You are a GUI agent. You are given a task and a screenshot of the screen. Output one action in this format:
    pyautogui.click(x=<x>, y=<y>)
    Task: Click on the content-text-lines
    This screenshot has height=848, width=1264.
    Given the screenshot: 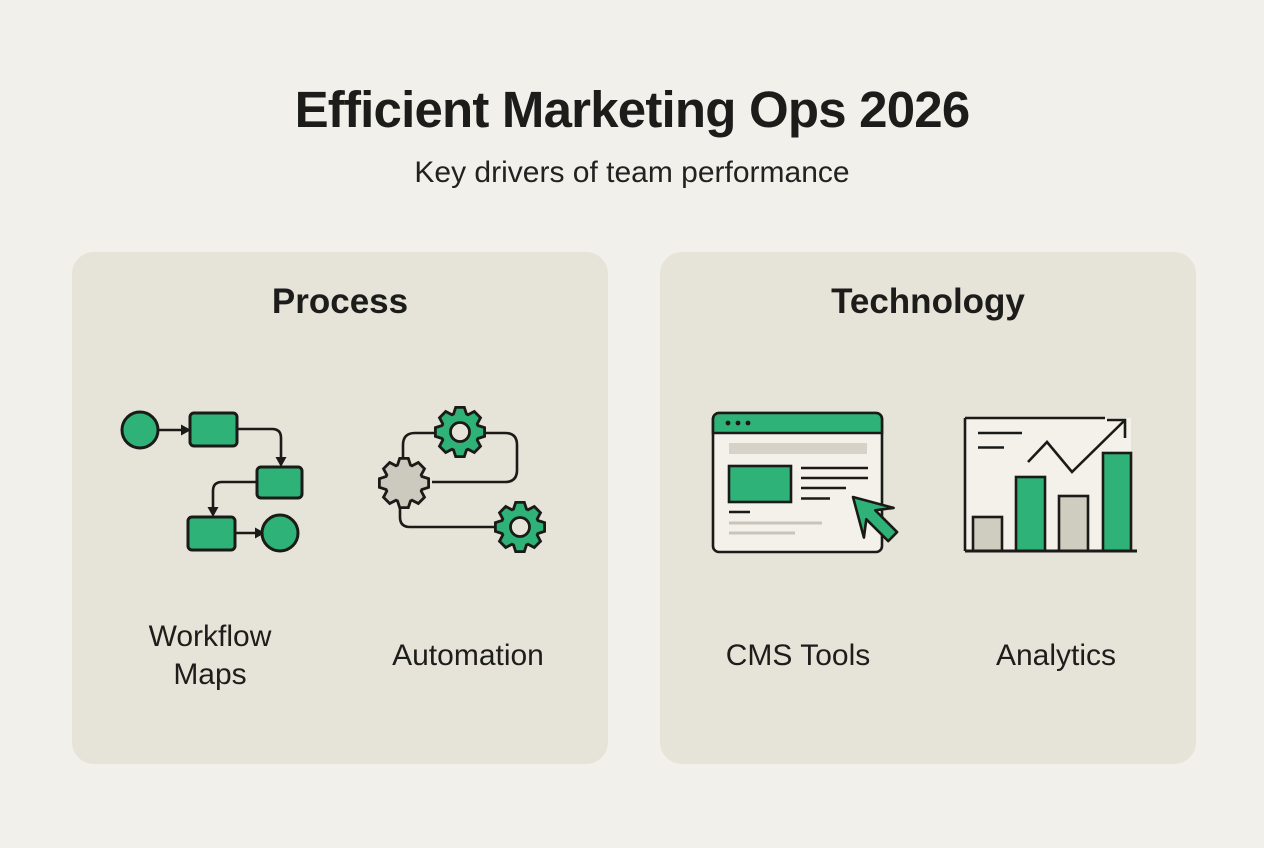 What is the action you would take?
    pyautogui.click(x=798, y=490)
    